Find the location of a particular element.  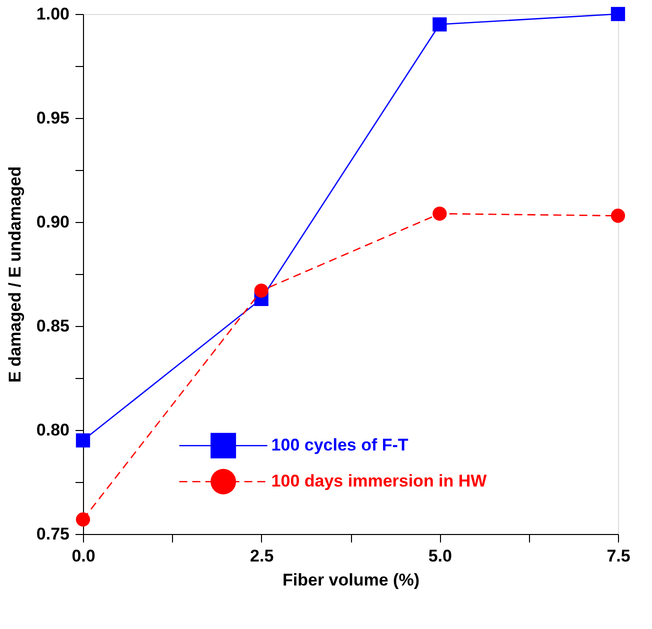

y-tick-label: 0.80 is located at coordinates (53, 430).